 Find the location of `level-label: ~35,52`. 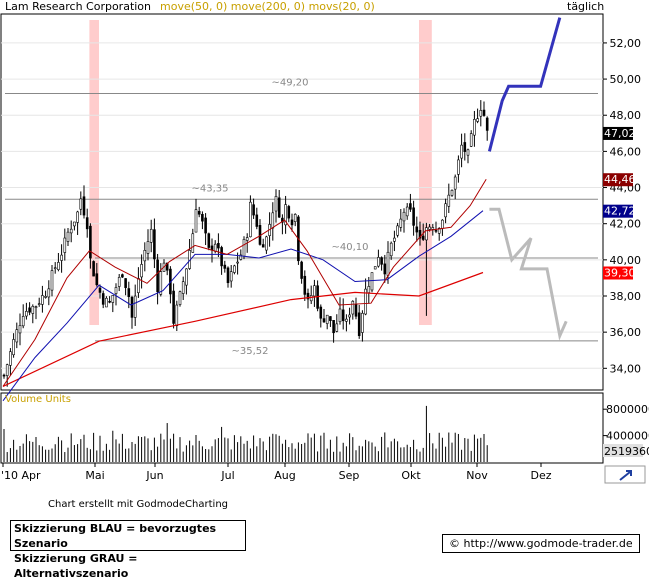

level-label: ~35,52 is located at coordinates (249, 351).